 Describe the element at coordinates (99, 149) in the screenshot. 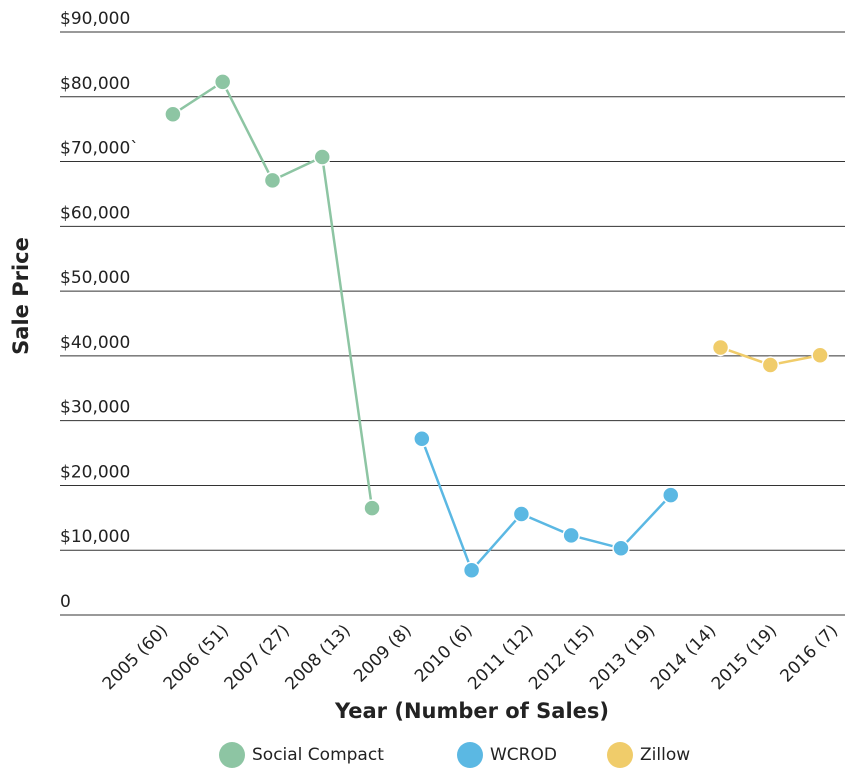

I see `y-tick-label: $70,000`` at that location.